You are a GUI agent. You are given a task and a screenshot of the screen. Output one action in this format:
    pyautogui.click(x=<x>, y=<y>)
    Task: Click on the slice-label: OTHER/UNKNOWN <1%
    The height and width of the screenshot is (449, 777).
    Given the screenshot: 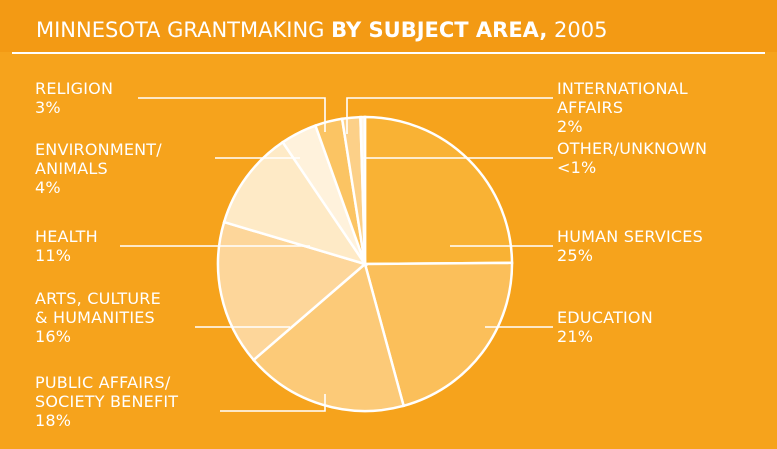 What is the action you would take?
    pyautogui.click(x=632, y=158)
    